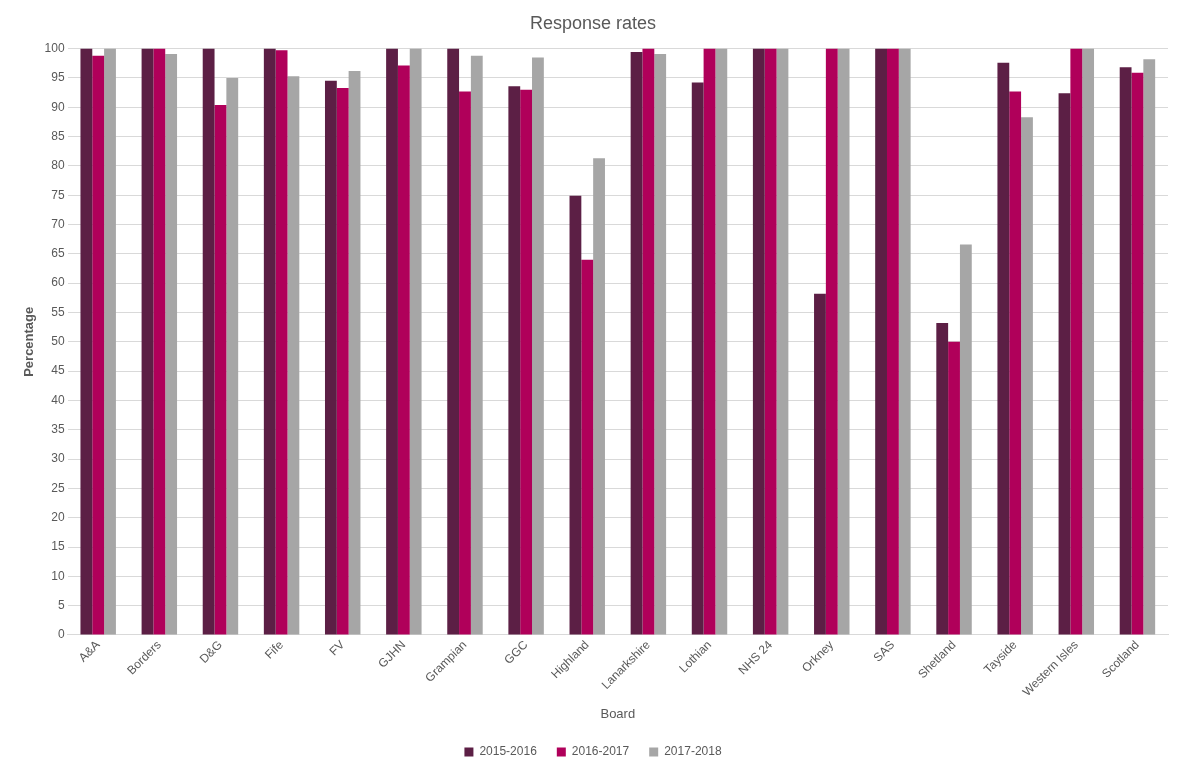  Describe the element at coordinates (58, 282) in the screenshot. I see `y-tick-label: 60` at that location.